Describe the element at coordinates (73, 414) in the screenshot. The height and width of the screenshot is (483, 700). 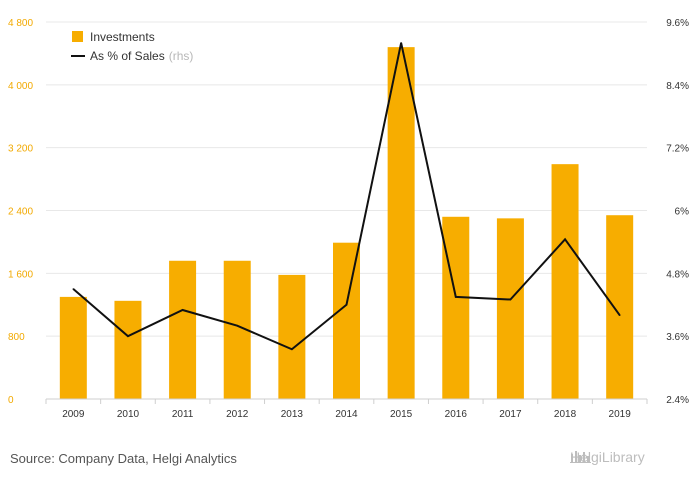
I see `x-tick-label: 2009` at that location.